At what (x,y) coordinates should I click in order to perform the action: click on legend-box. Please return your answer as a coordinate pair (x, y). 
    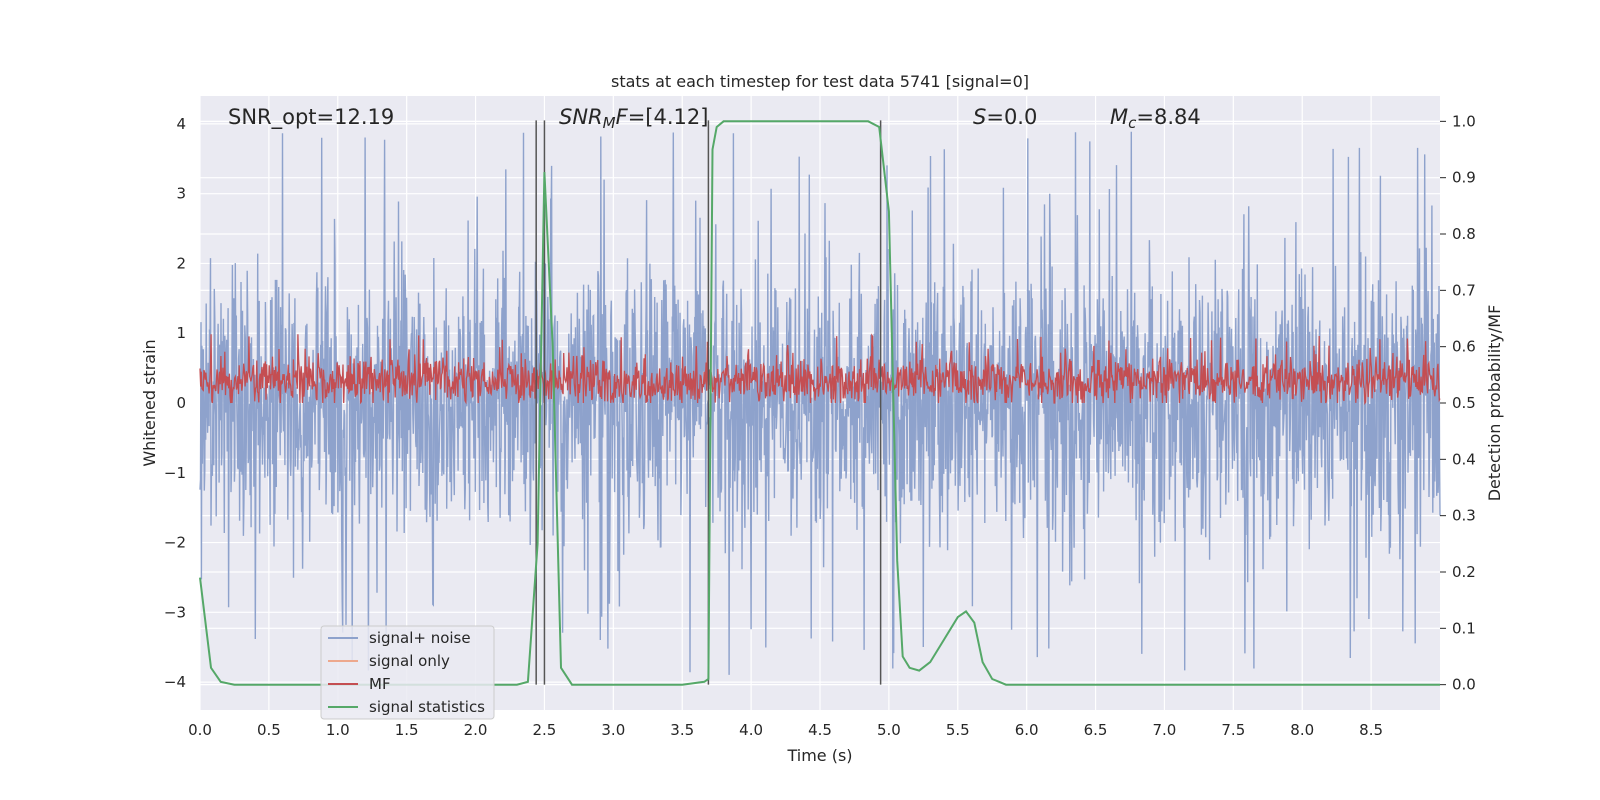
    Looking at the image, I should click on (407, 672).